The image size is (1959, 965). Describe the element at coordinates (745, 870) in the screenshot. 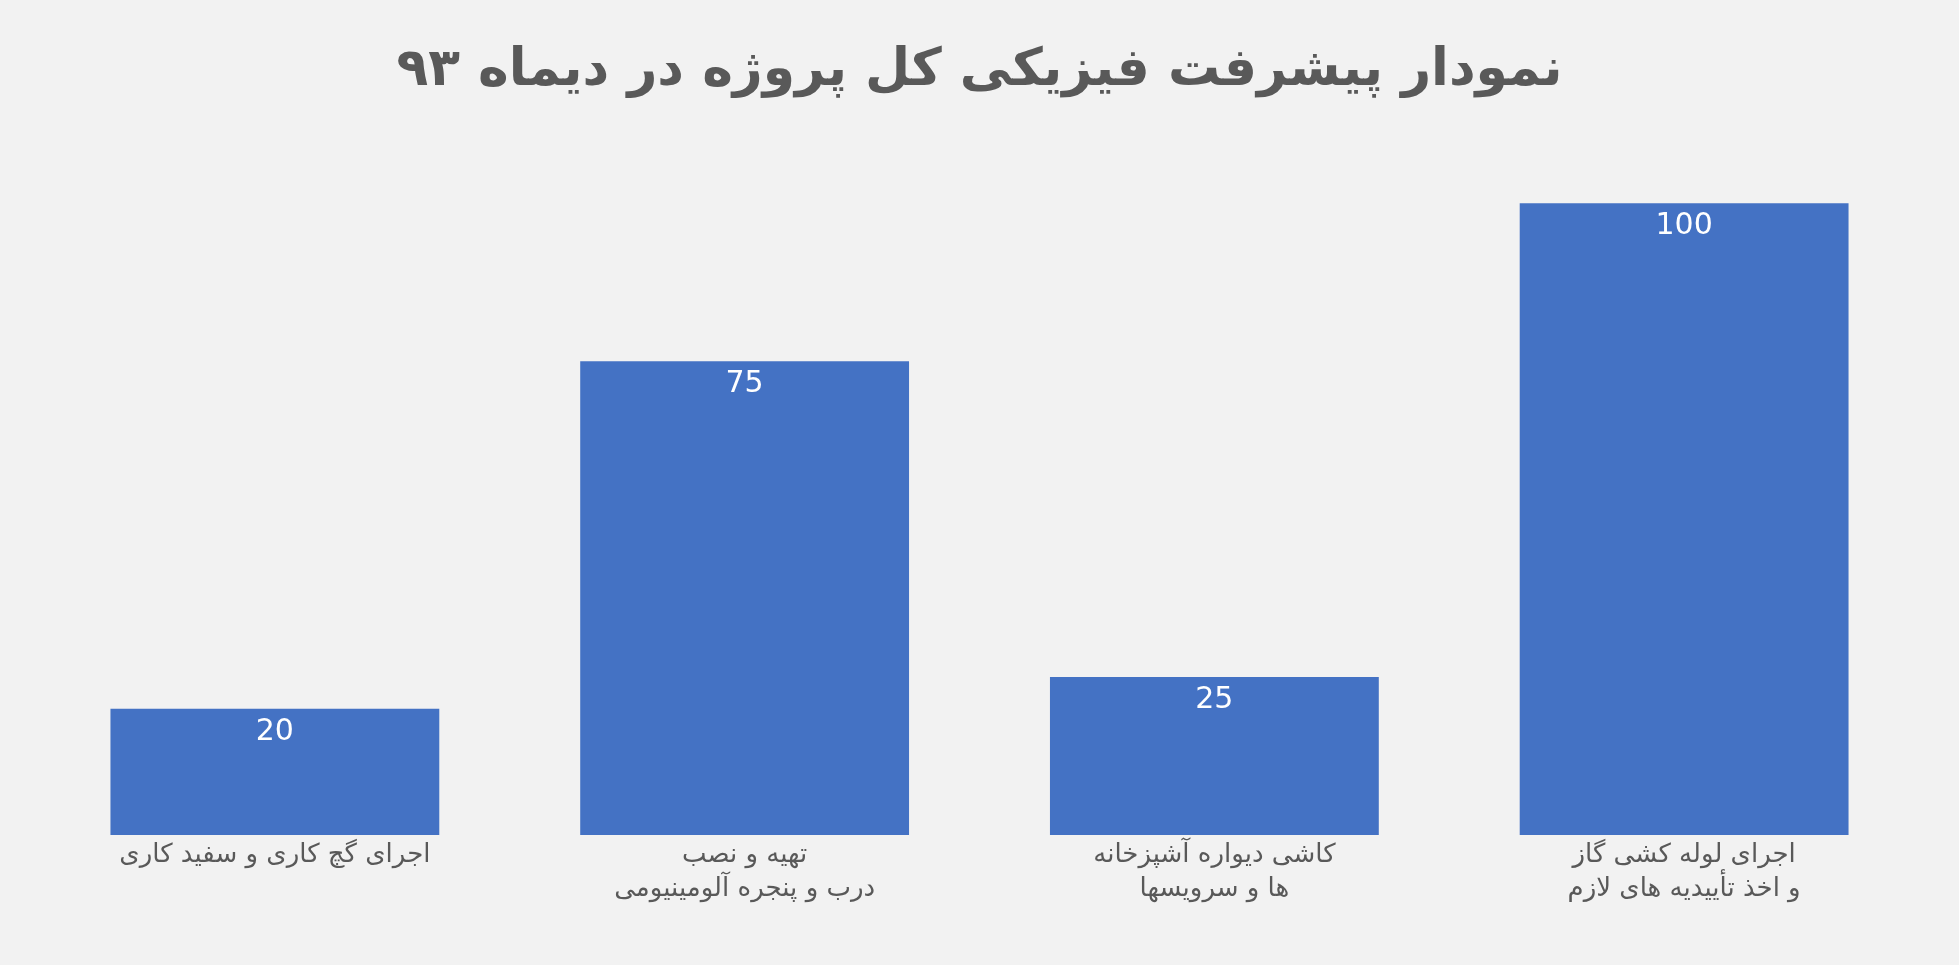

I see `x-tick-label: تهیه و نصب درب و پنجره آلومینیومی` at that location.